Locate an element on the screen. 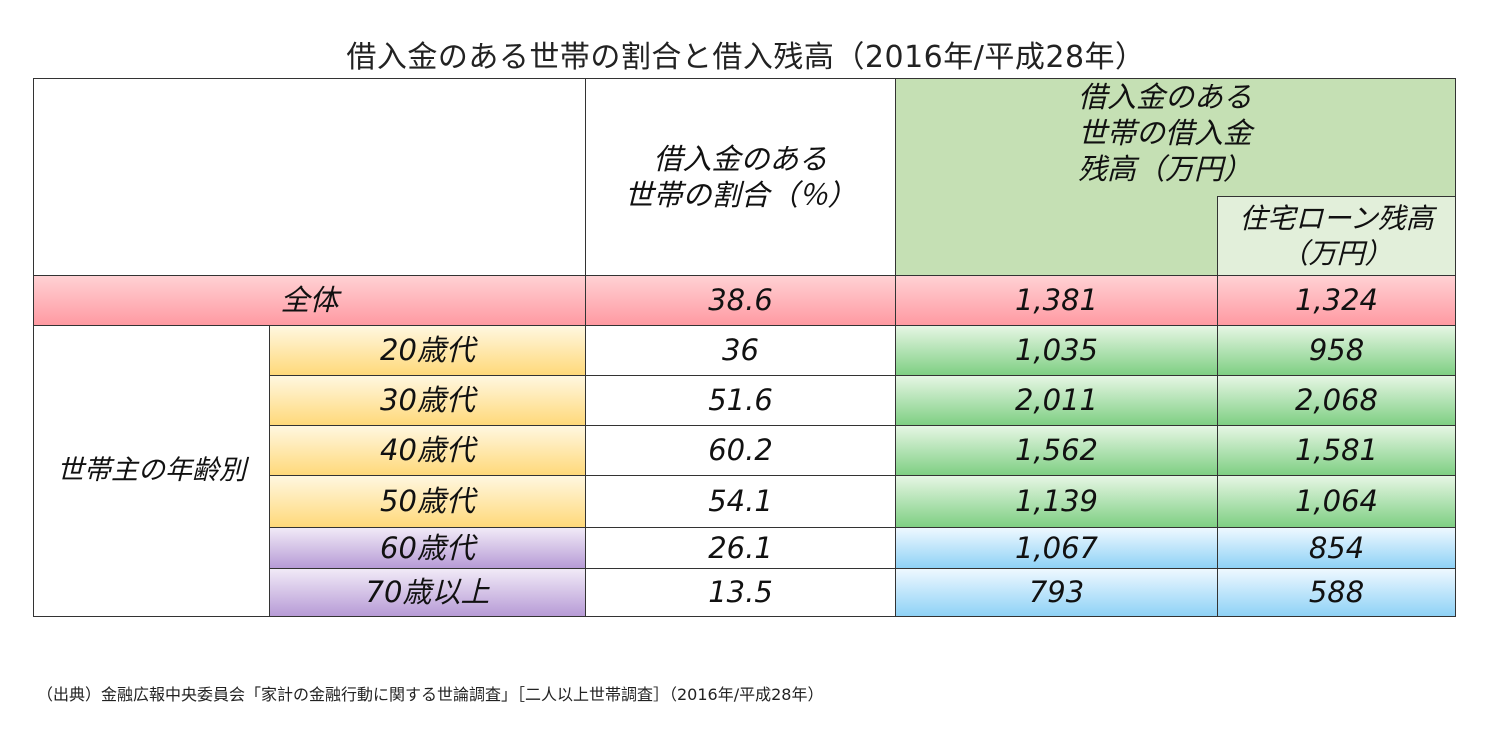 This screenshot has height=730, width=1492. balance-cell: 2,011 is located at coordinates (1056, 400).